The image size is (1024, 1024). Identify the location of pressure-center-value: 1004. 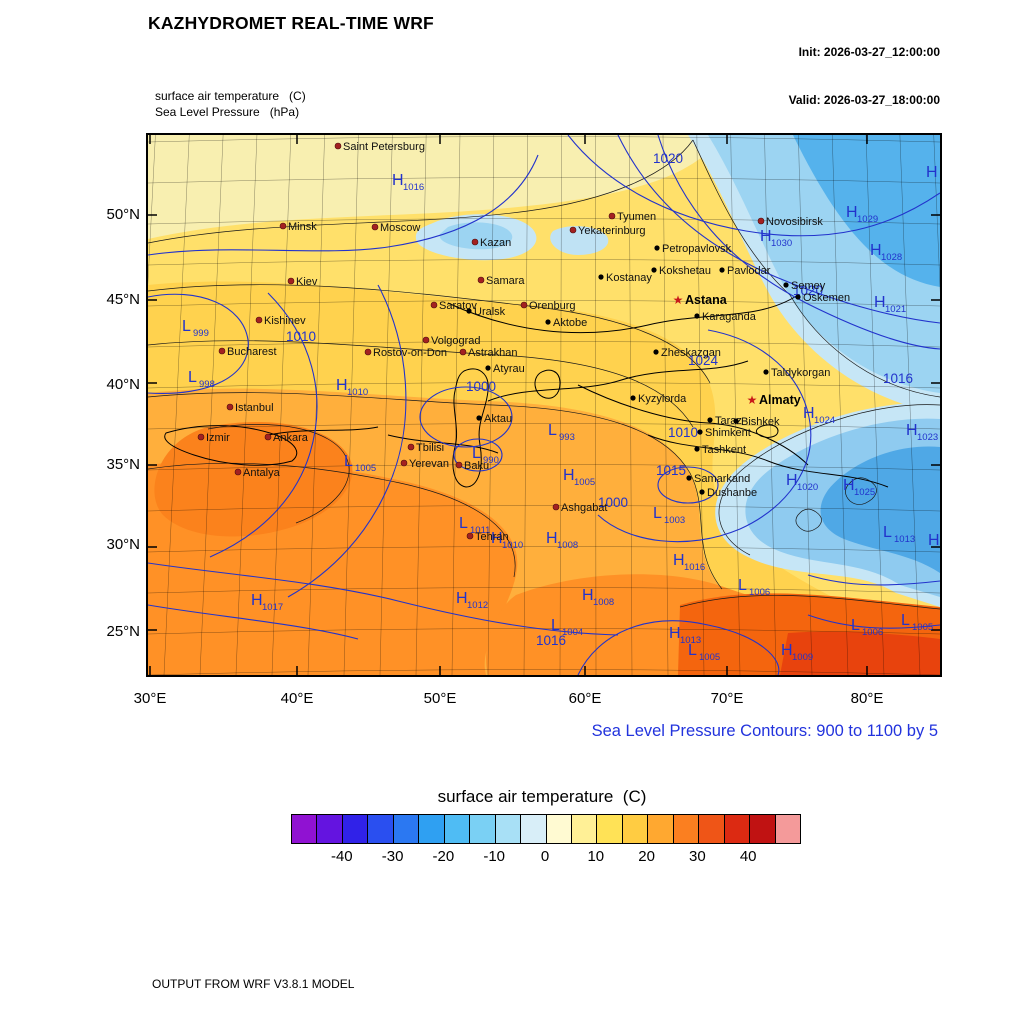
(572, 632).